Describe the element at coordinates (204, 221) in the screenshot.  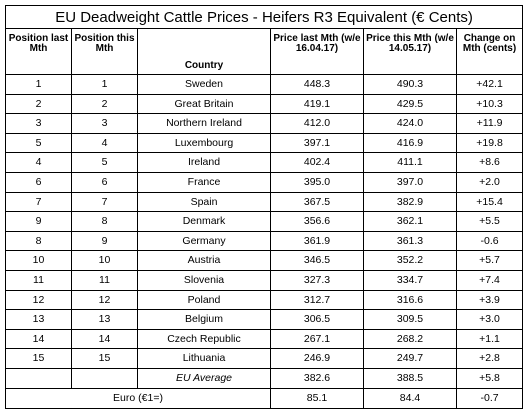
I see `country-cell: Denmark` at that location.